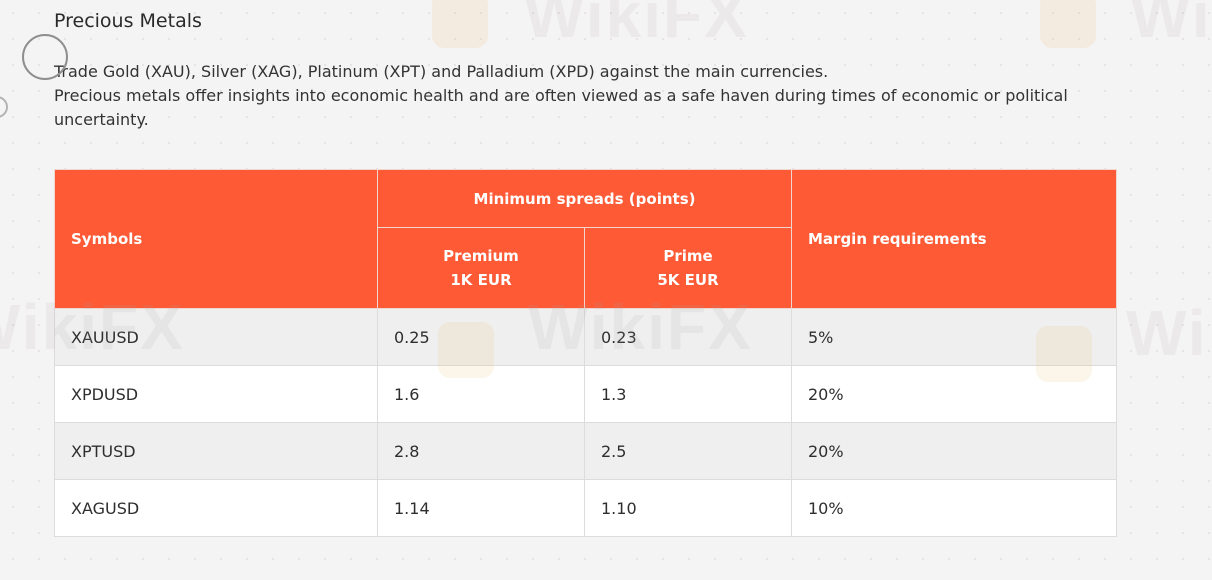 The width and height of the screenshot is (1212, 580). I want to click on header-prime-amount: 5K EUR, so click(688, 280).